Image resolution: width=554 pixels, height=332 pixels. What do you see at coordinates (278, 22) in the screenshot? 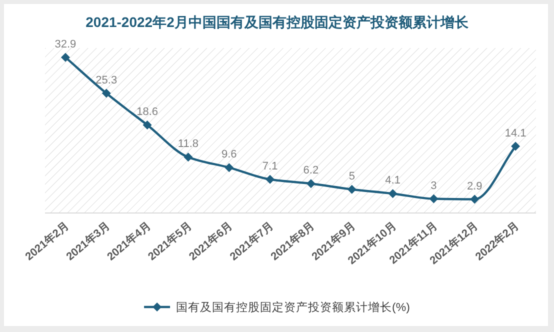
I see `chart-title: 2021-2022年2月中国国有及国有控股固定资产投资额累计增长` at bounding box center [278, 22].